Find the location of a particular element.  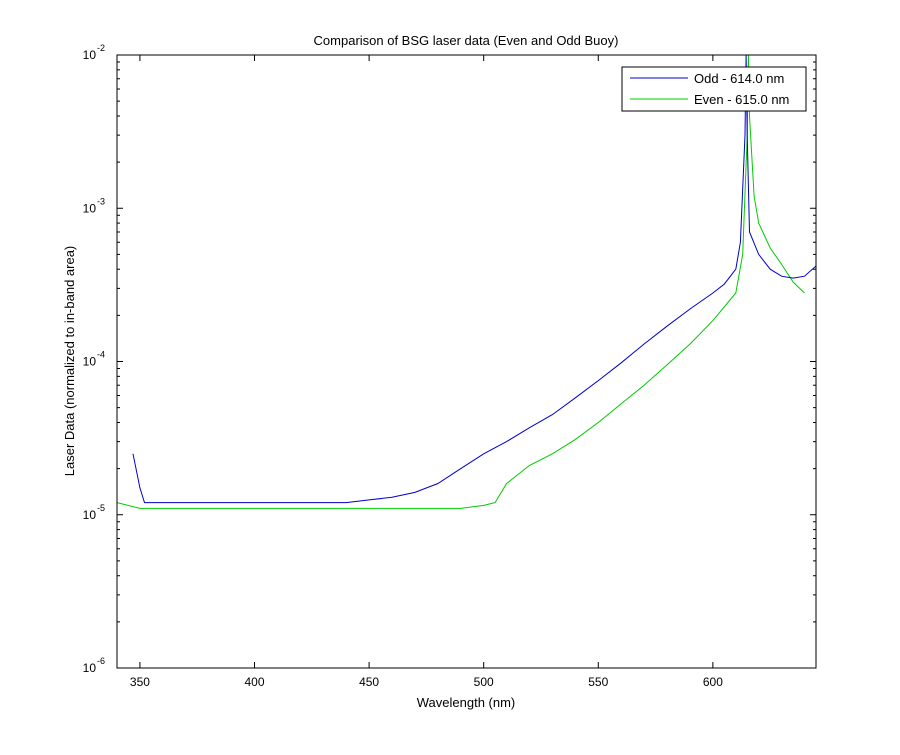

x-tick-label: 400 is located at coordinates (254, 682).